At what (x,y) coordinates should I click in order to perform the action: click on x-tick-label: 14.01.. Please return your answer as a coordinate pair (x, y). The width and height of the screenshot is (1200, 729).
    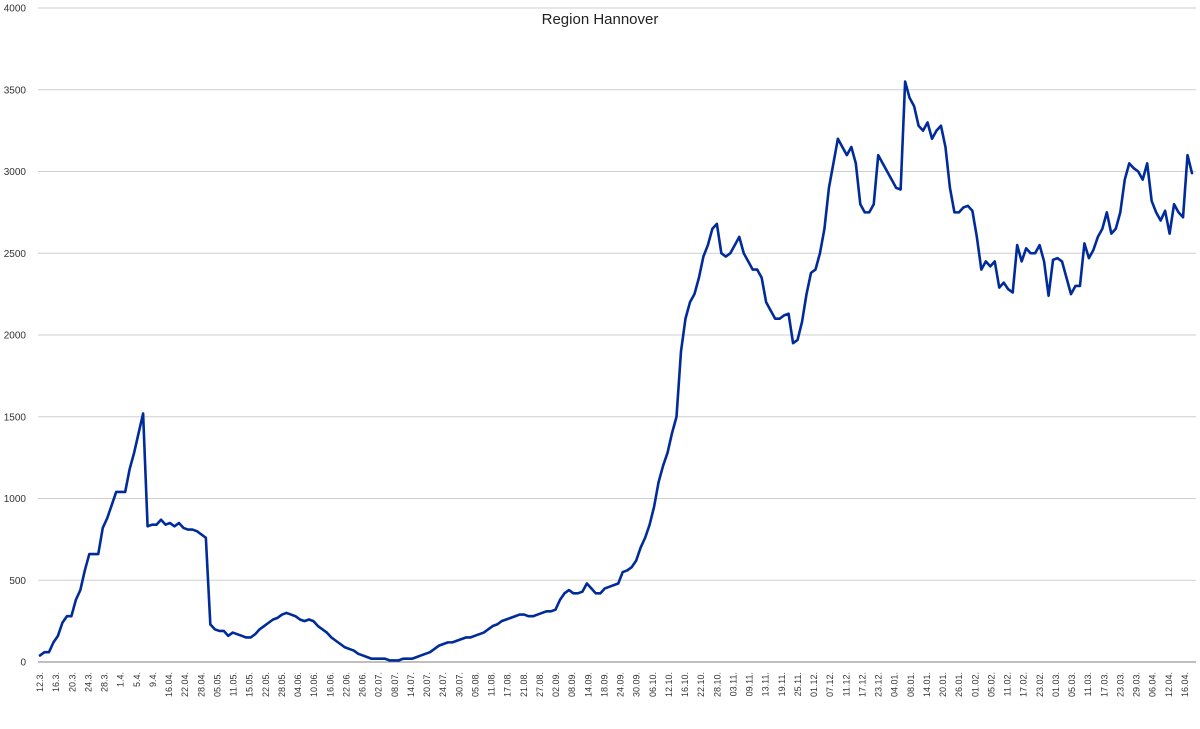
    Looking at the image, I should click on (927, 684).